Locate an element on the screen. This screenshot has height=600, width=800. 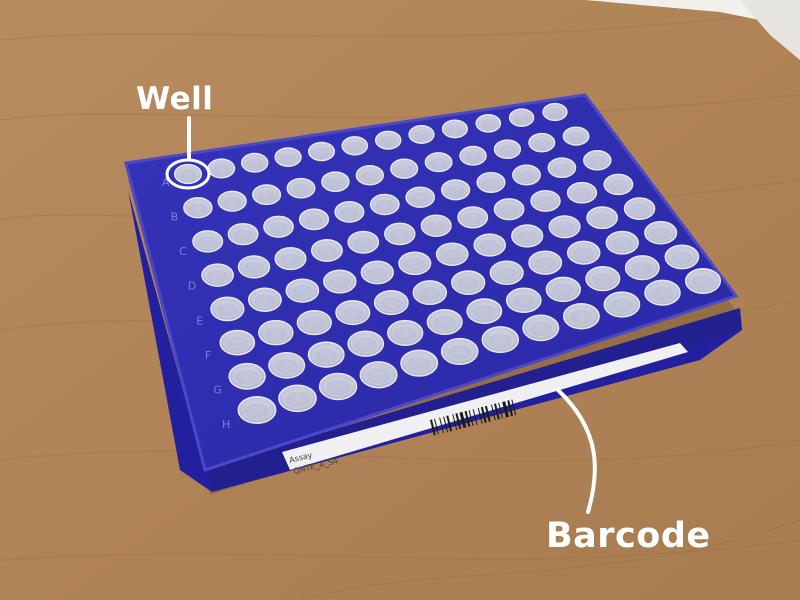
barcode-callout-line is located at coordinates (576, 451).